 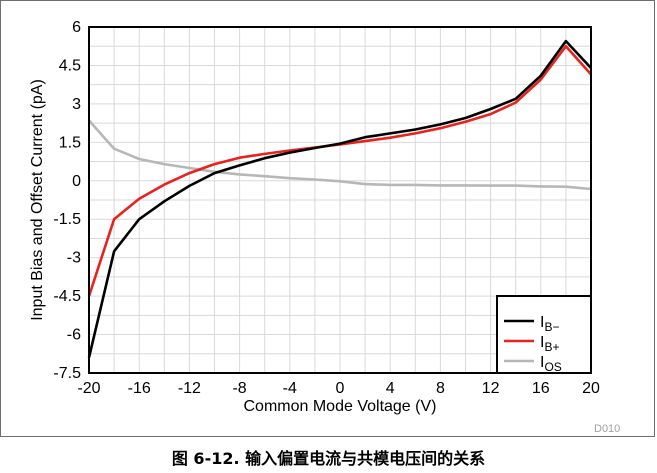 I want to click on series-line-os, so click(x=340, y=155).